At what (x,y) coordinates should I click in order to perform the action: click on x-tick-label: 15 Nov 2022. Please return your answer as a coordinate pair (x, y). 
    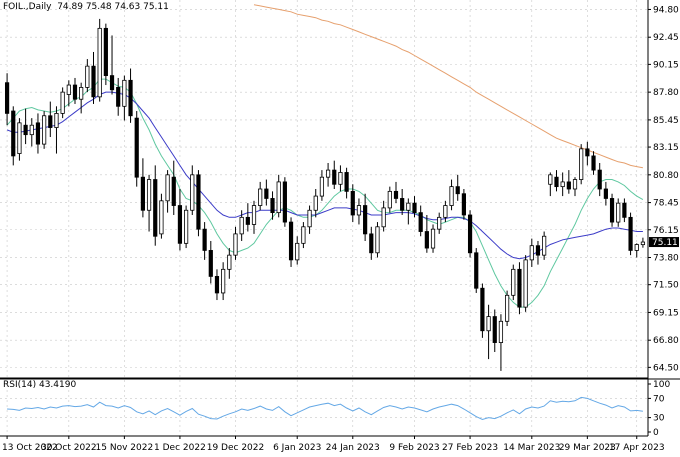
    Looking at the image, I should click on (125, 448).